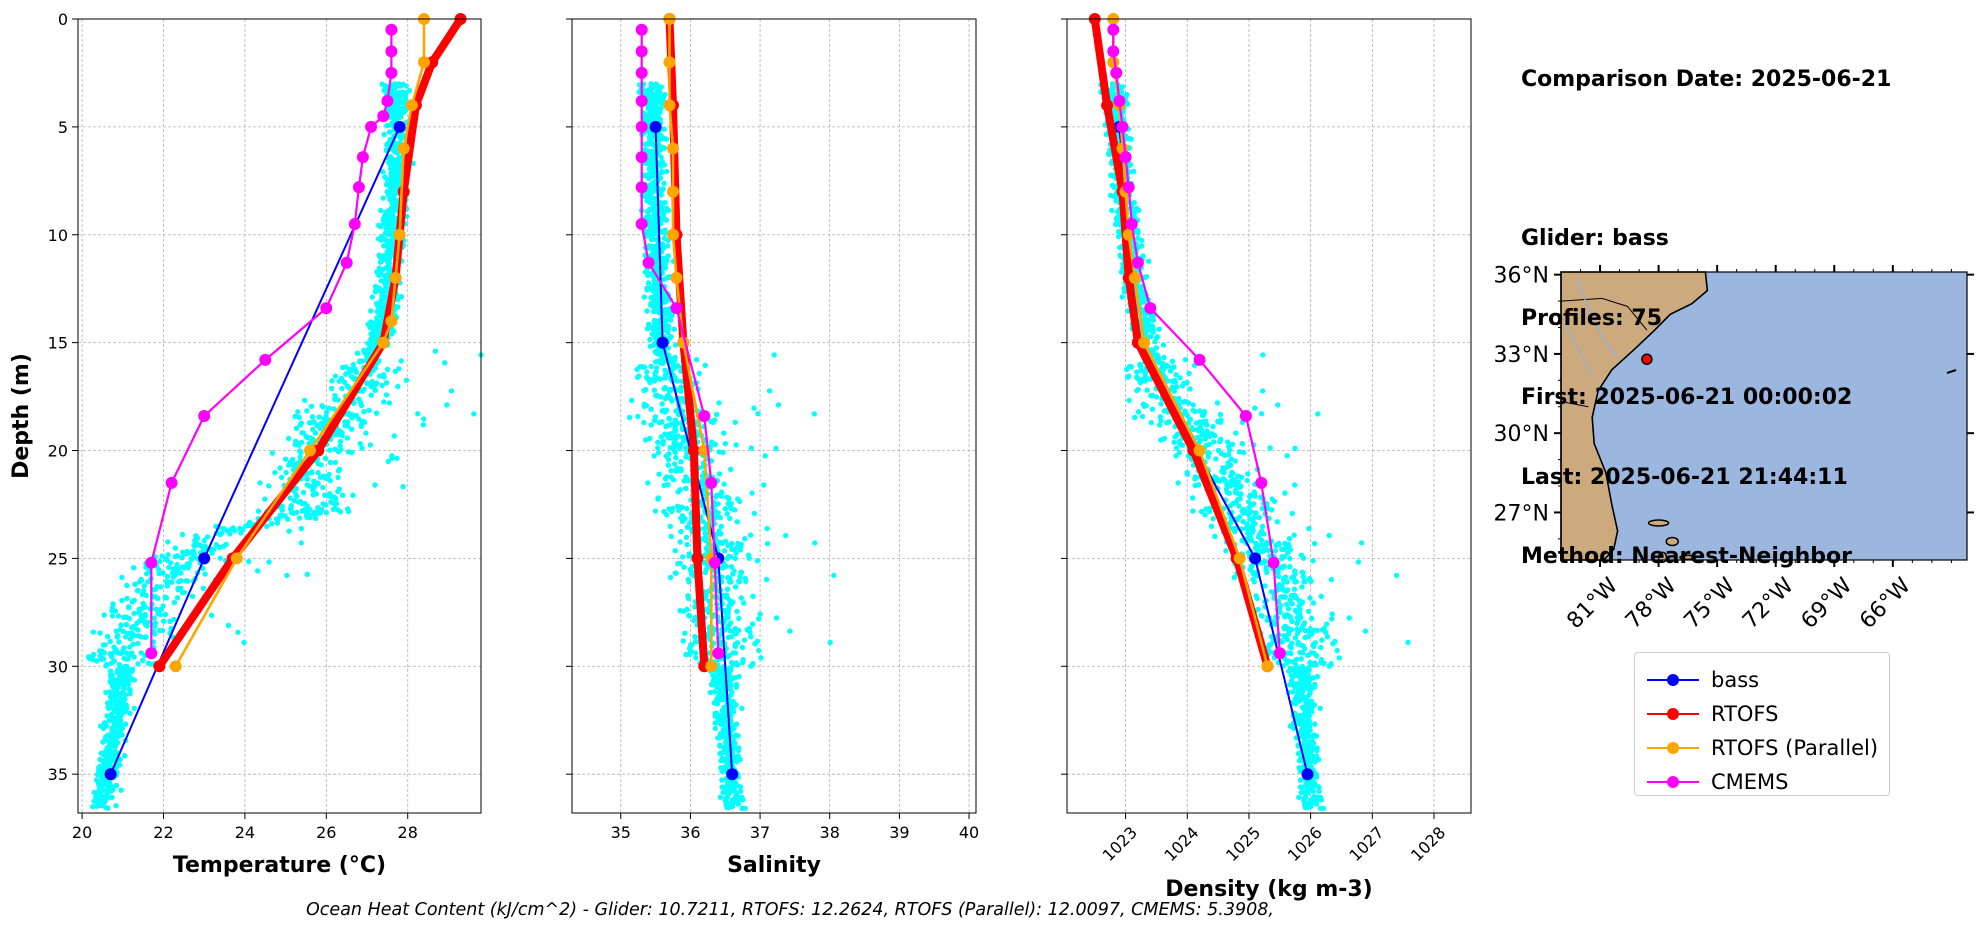 The height and width of the screenshot is (934, 1978). Describe the element at coordinates (58, 451) in the screenshot. I see `y-tick-label: 20` at that location.